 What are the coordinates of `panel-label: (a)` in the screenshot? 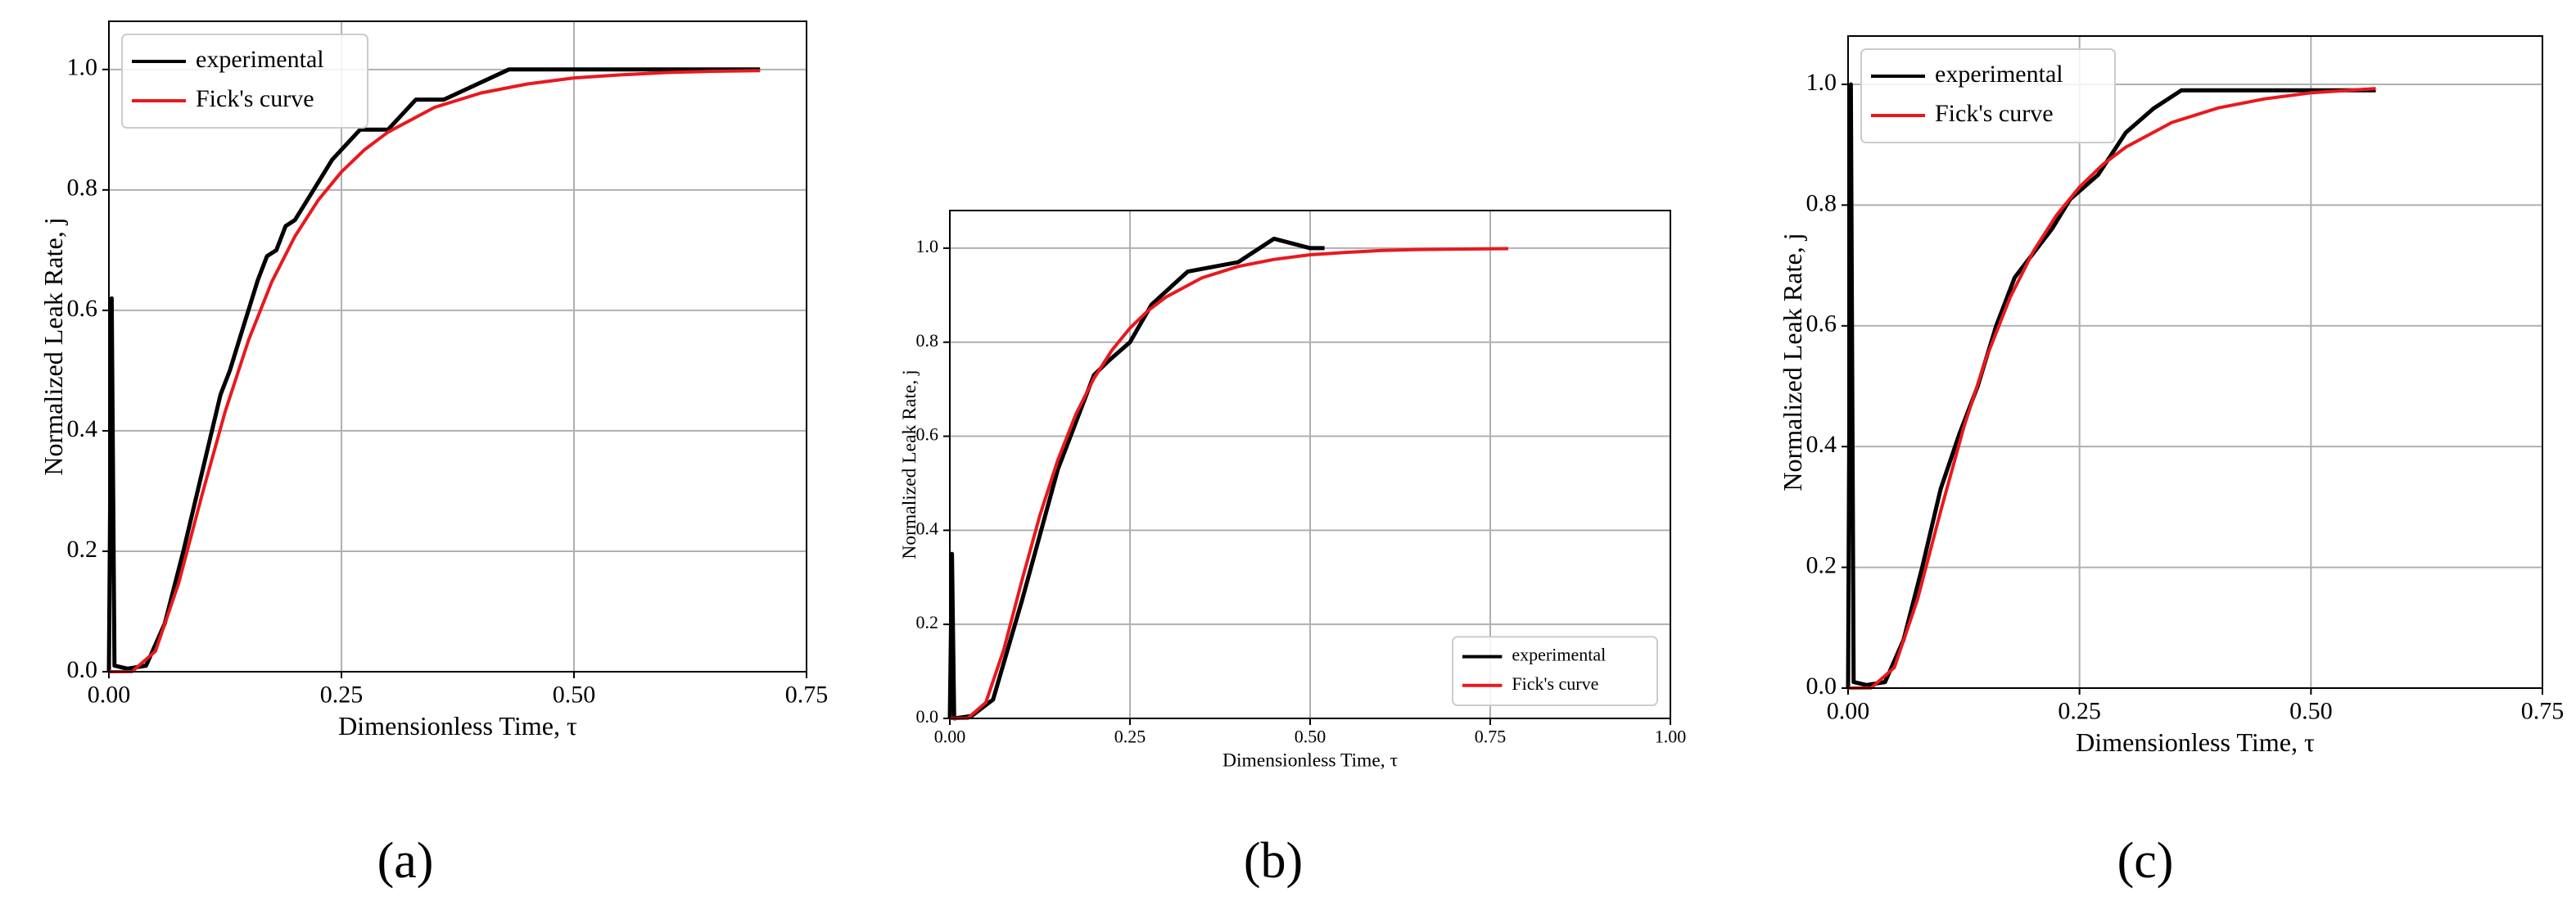 It's located at (405, 861).